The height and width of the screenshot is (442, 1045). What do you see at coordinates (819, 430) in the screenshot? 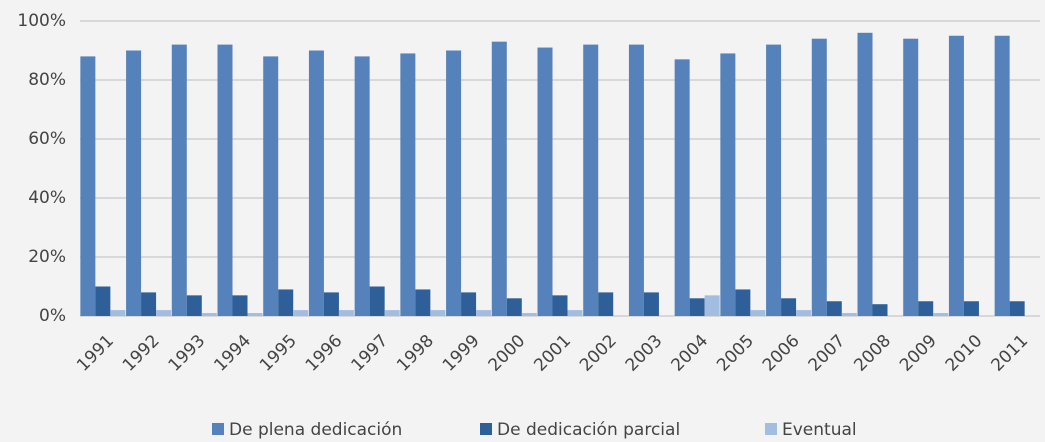
I see `legend-label: Eventual` at bounding box center [819, 430].